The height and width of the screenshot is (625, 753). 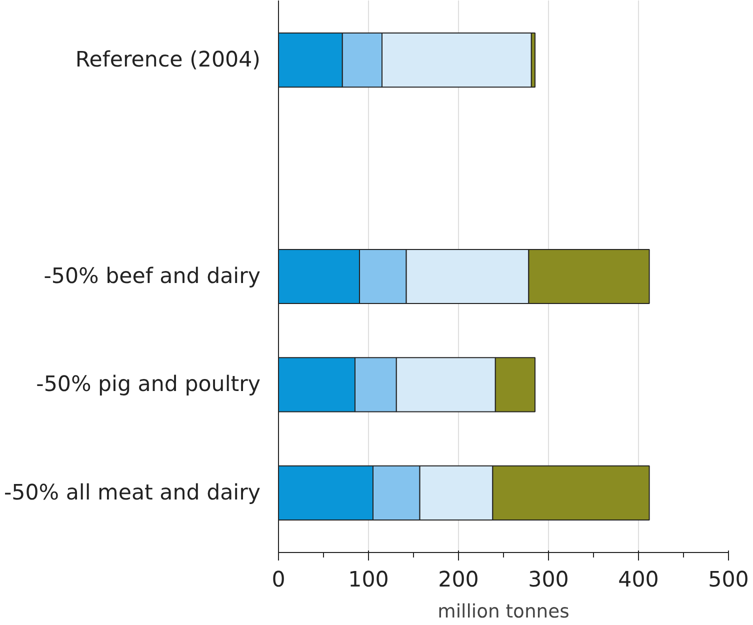 What do you see at coordinates (728, 580) in the screenshot?
I see `x-tick-label: 500` at bounding box center [728, 580].